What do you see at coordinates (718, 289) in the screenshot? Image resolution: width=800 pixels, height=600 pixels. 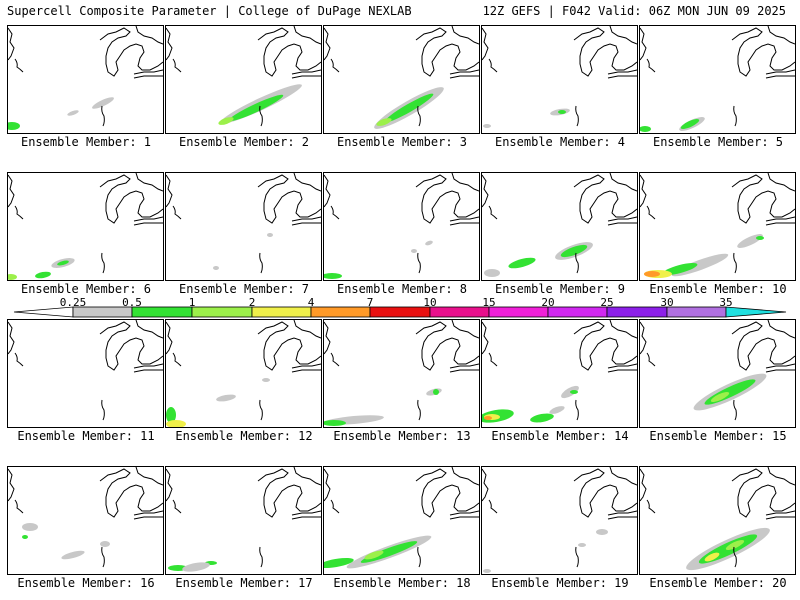 I see `ensemble-member-label: Ensemble Member: 10` at bounding box center [718, 289].